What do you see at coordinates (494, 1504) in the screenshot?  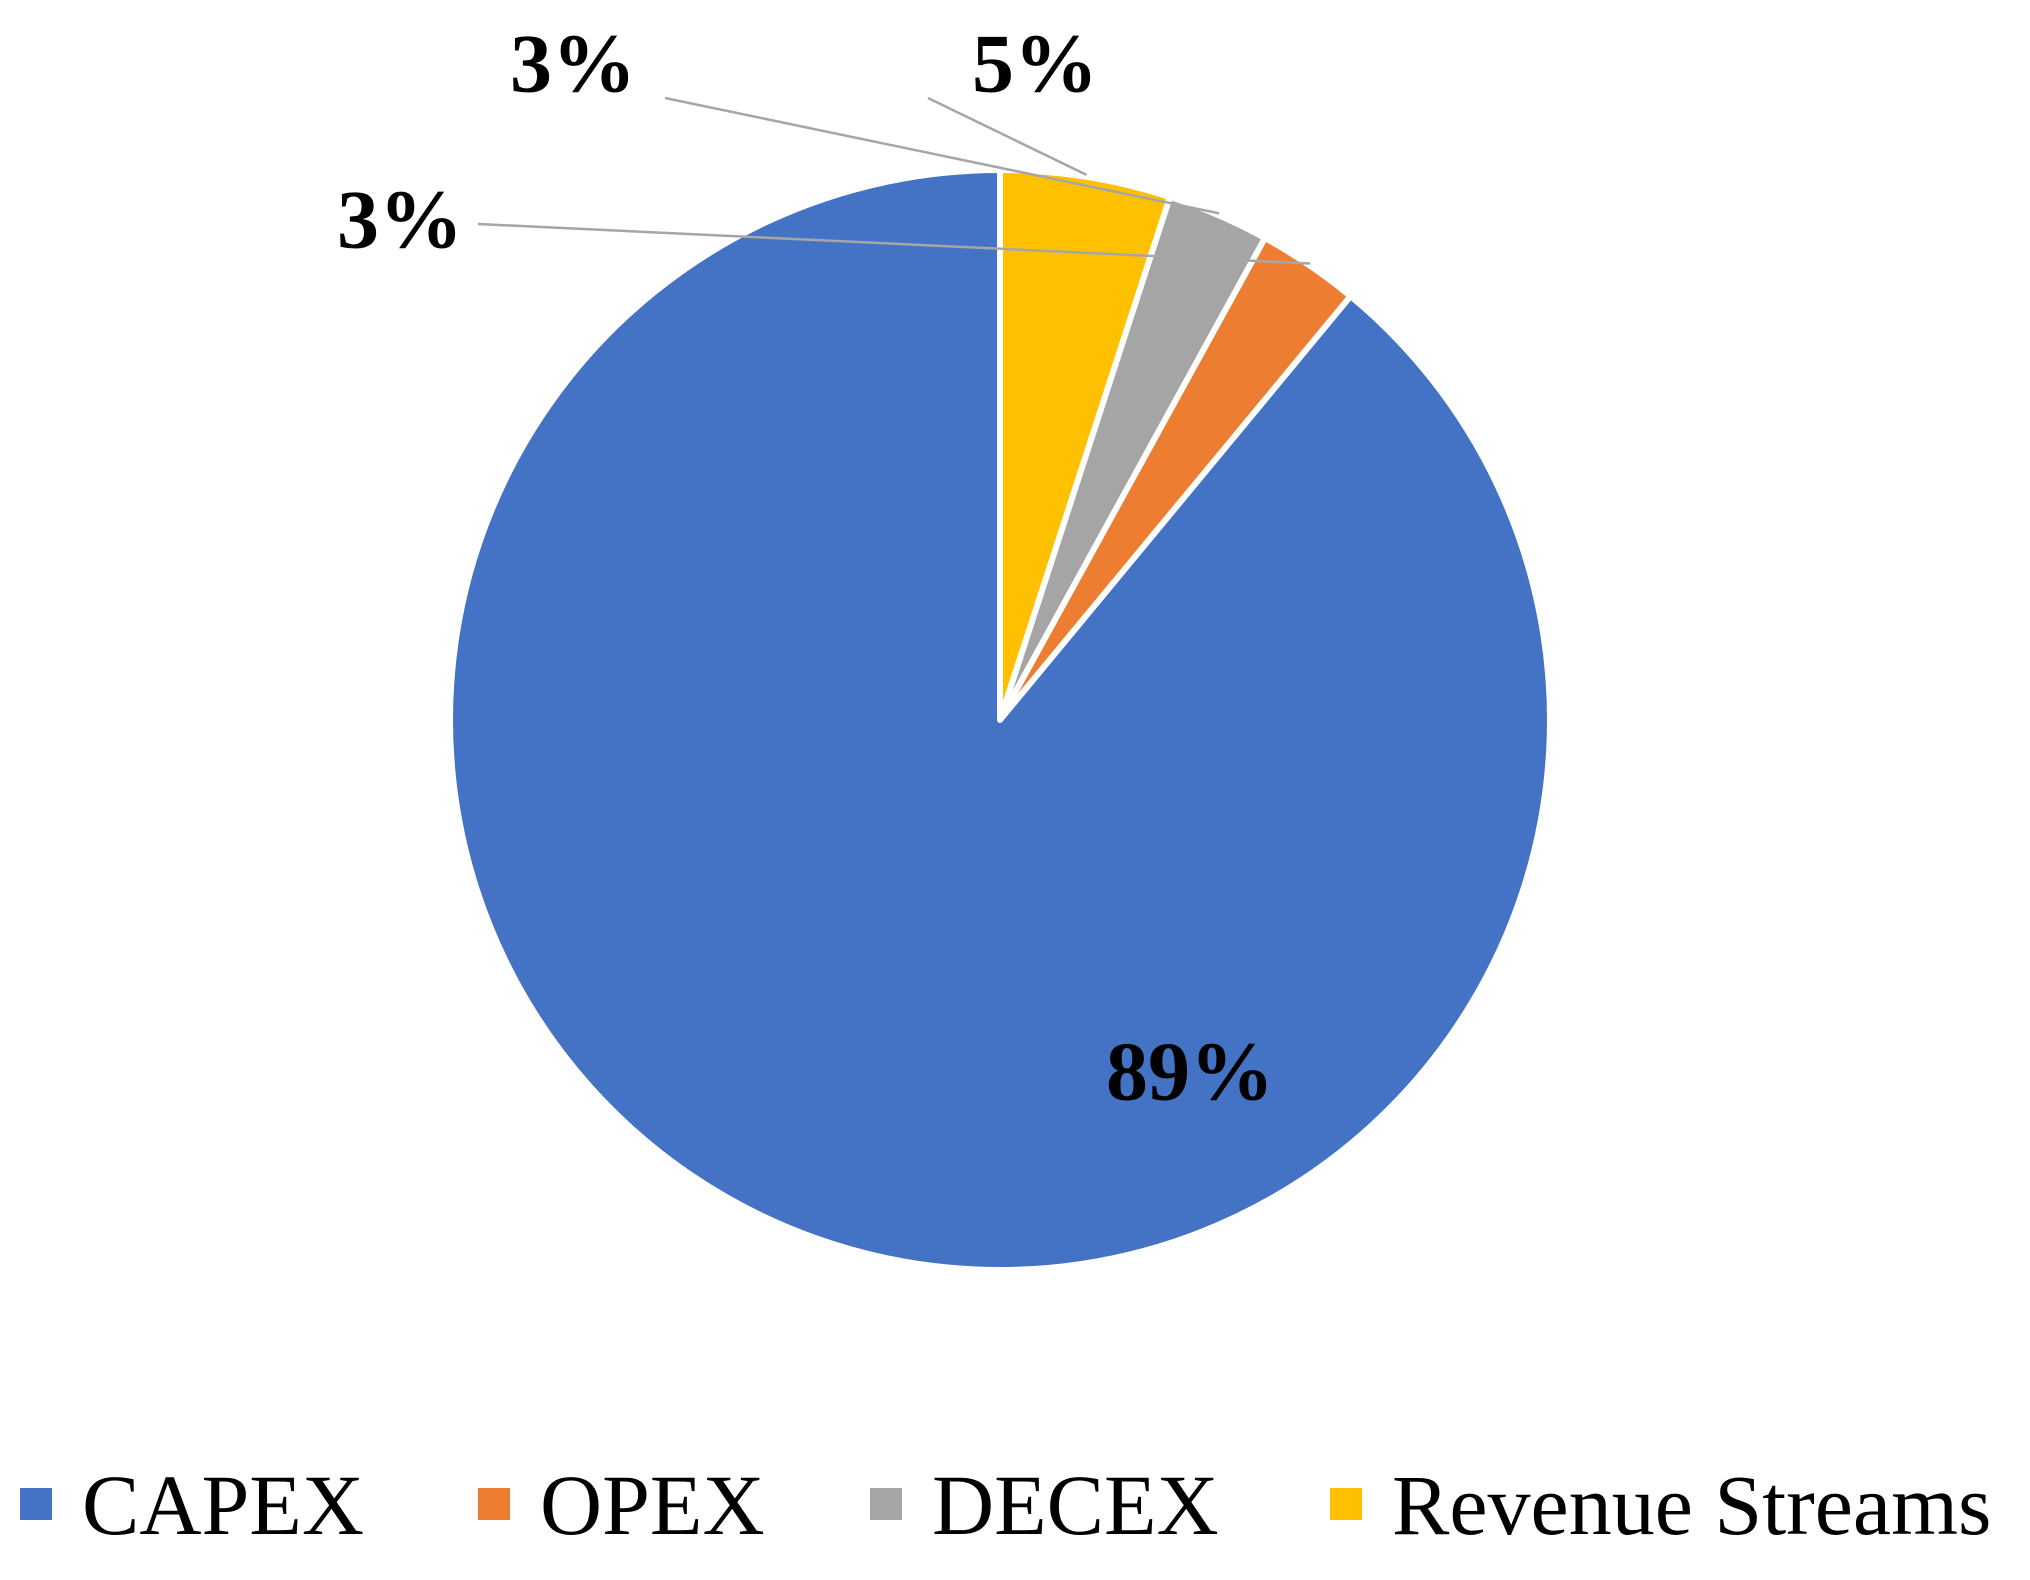 I see `legend-swatch-opex` at bounding box center [494, 1504].